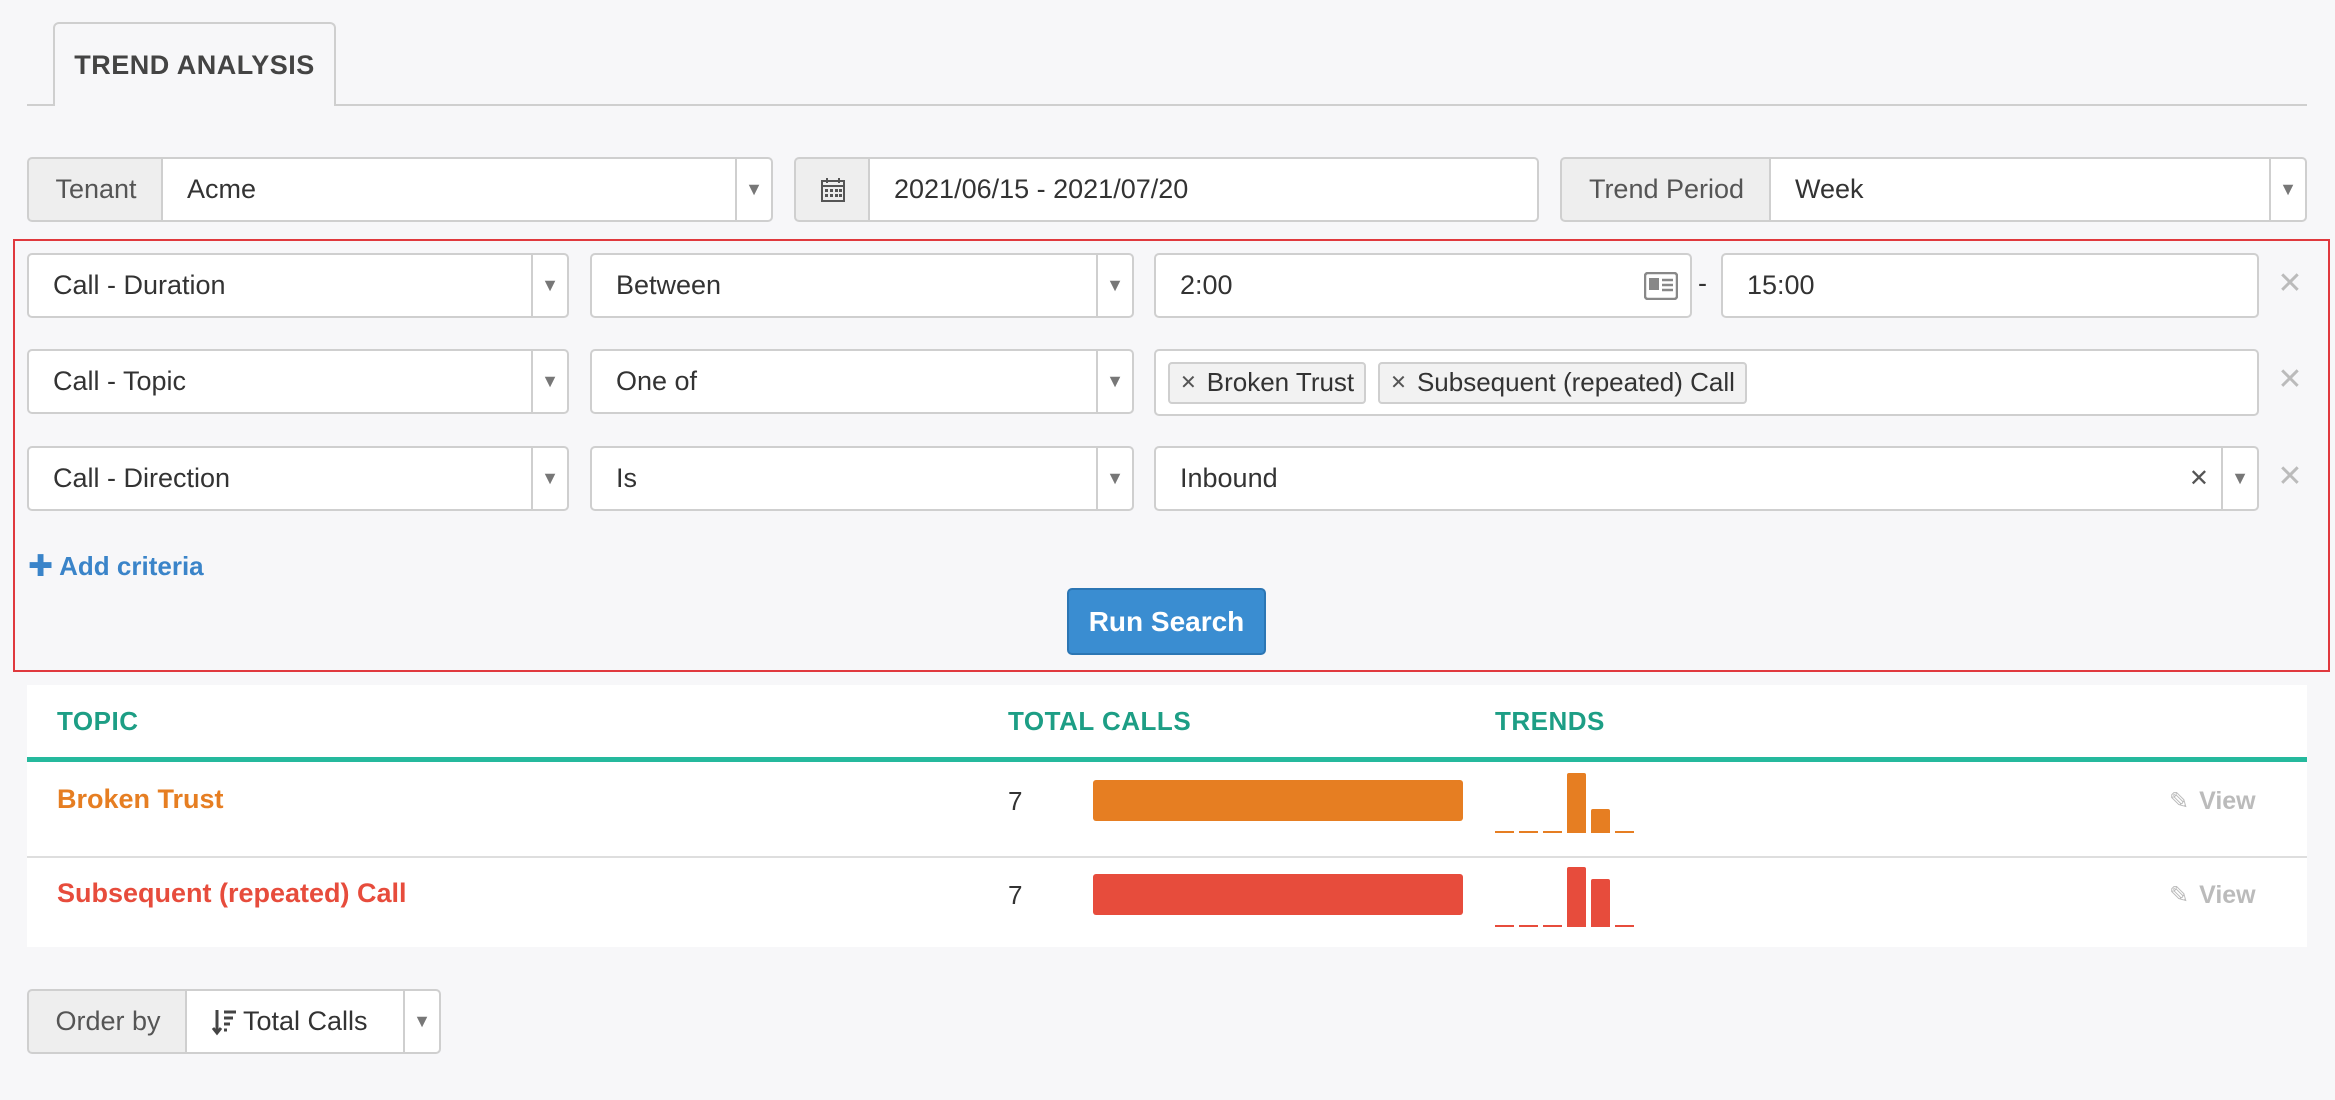  What do you see at coordinates (627, 478) in the screenshot?
I see `criteria-operator-value: Is` at bounding box center [627, 478].